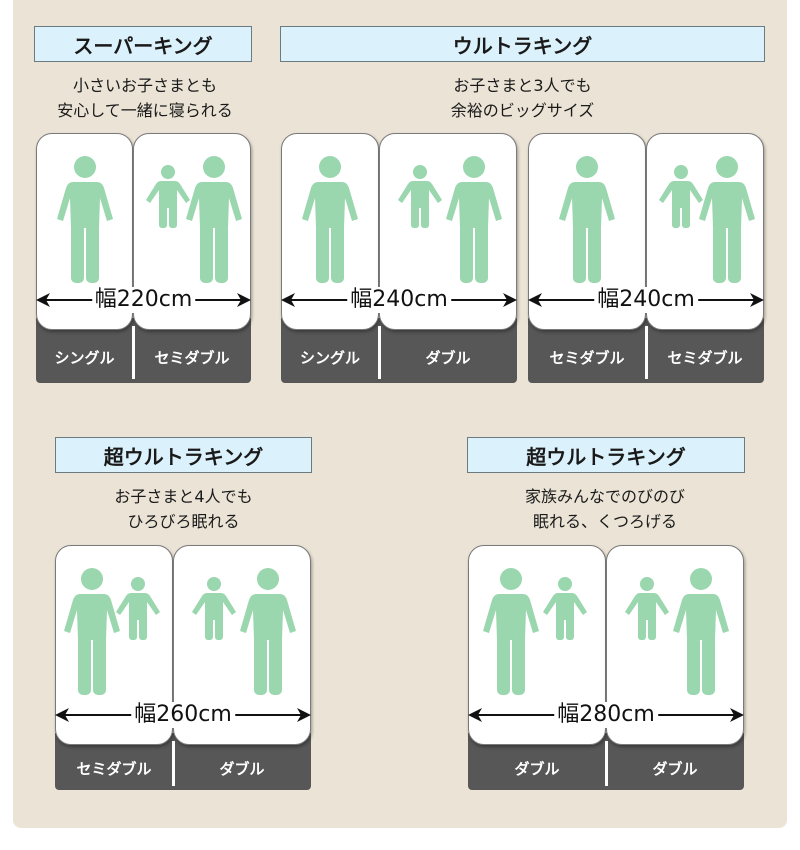 The width and height of the screenshot is (800, 850). I want to click on caption-line: 小さいお子さまとも, so click(144, 85).